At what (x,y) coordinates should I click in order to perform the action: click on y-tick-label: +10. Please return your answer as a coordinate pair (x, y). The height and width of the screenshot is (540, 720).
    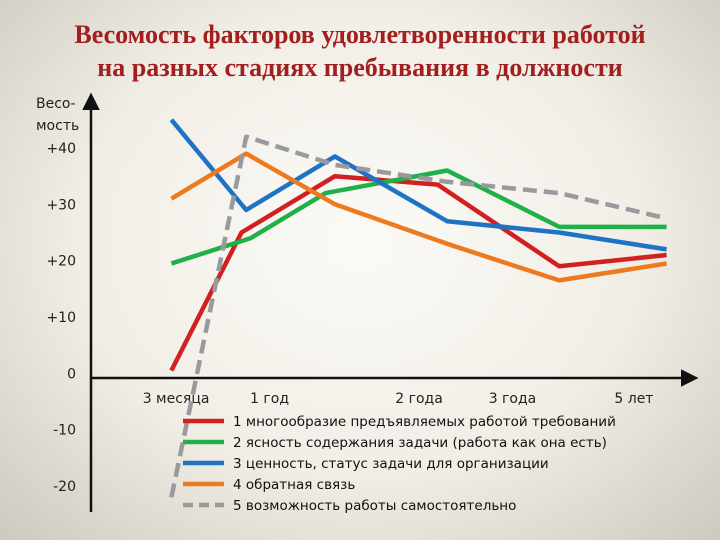
    Looking at the image, I should click on (61, 318).